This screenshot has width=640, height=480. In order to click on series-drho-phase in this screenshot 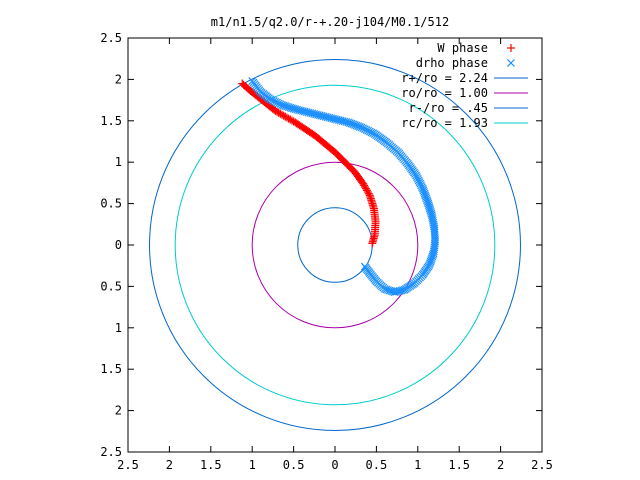, I will do `click(344, 187)`.